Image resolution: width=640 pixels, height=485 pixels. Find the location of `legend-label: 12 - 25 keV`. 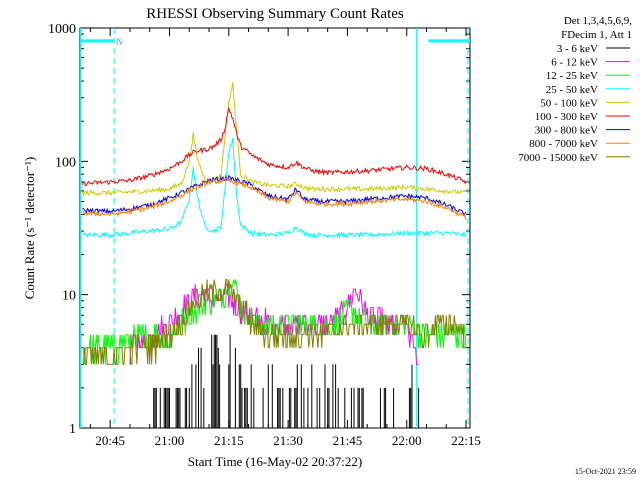

legend-label: 12 - 25 keV is located at coordinates (572, 76).